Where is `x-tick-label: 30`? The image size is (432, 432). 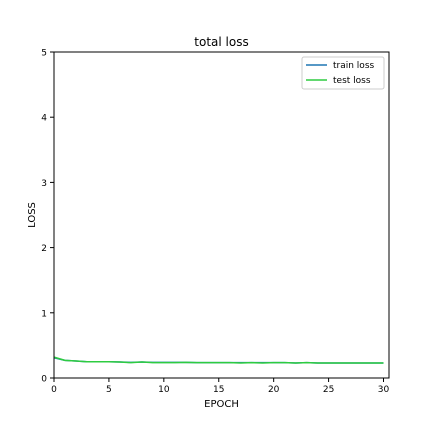
x-tick-label: 30 is located at coordinates (384, 390).